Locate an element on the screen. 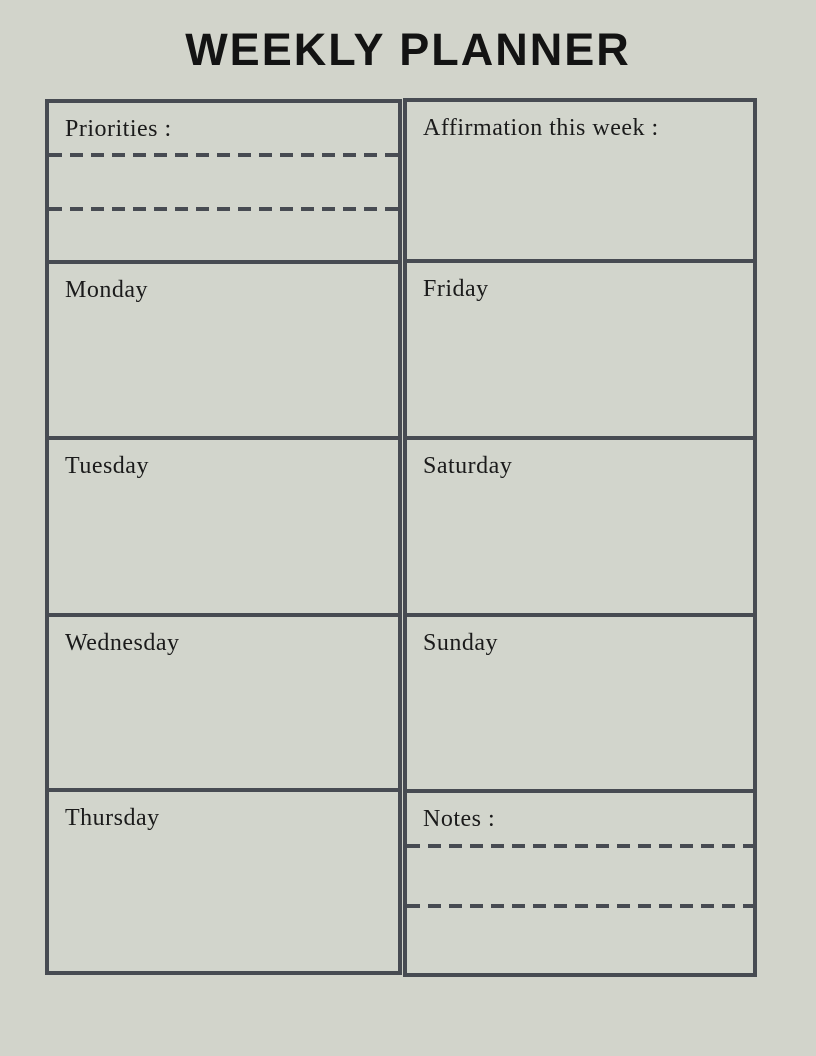 This screenshot has width=816, height=1056. cell-friday: Friday is located at coordinates (580, 351).